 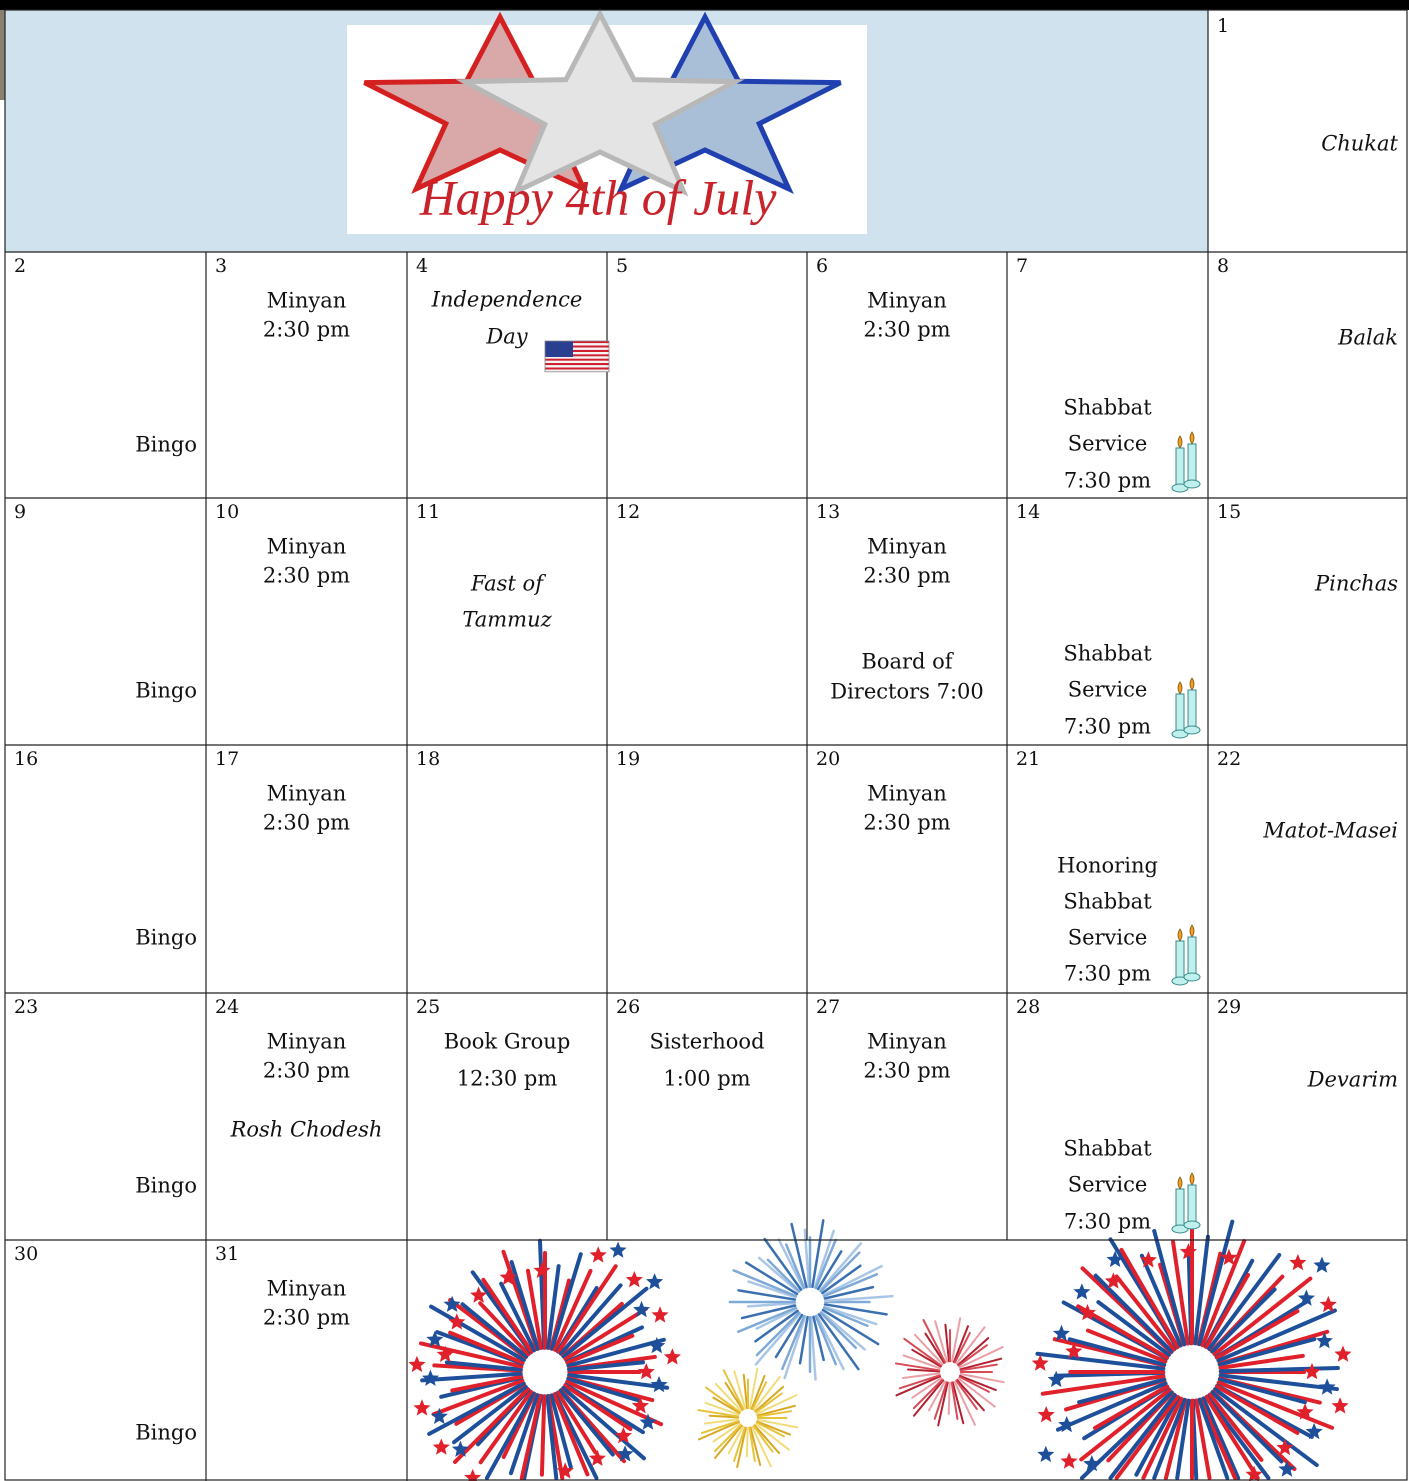 What do you see at coordinates (628, 512) in the screenshot?
I see `day-number: 12` at bounding box center [628, 512].